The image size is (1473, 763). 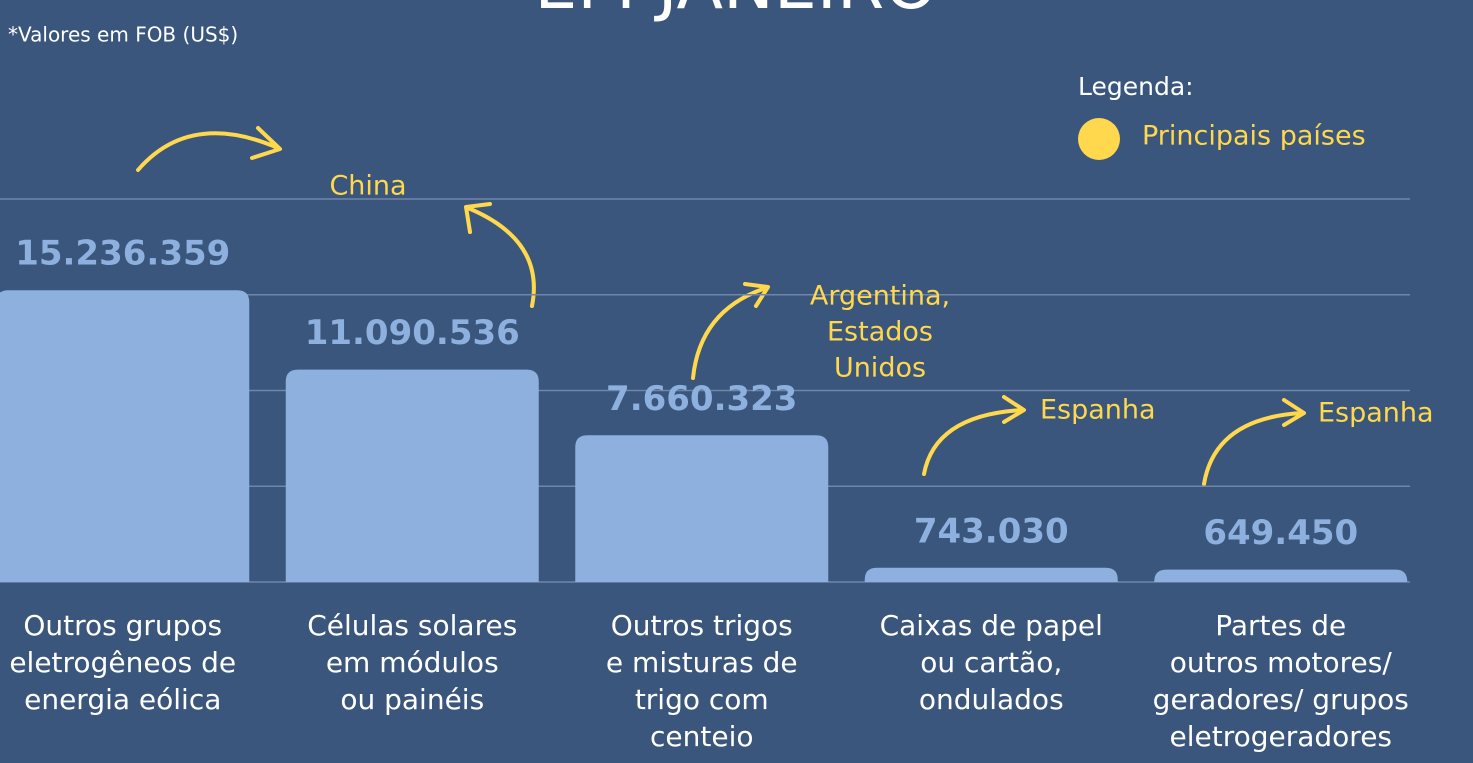 What do you see at coordinates (880, 368) in the screenshot?
I see `annotation: Unidos` at bounding box center [880, 368].